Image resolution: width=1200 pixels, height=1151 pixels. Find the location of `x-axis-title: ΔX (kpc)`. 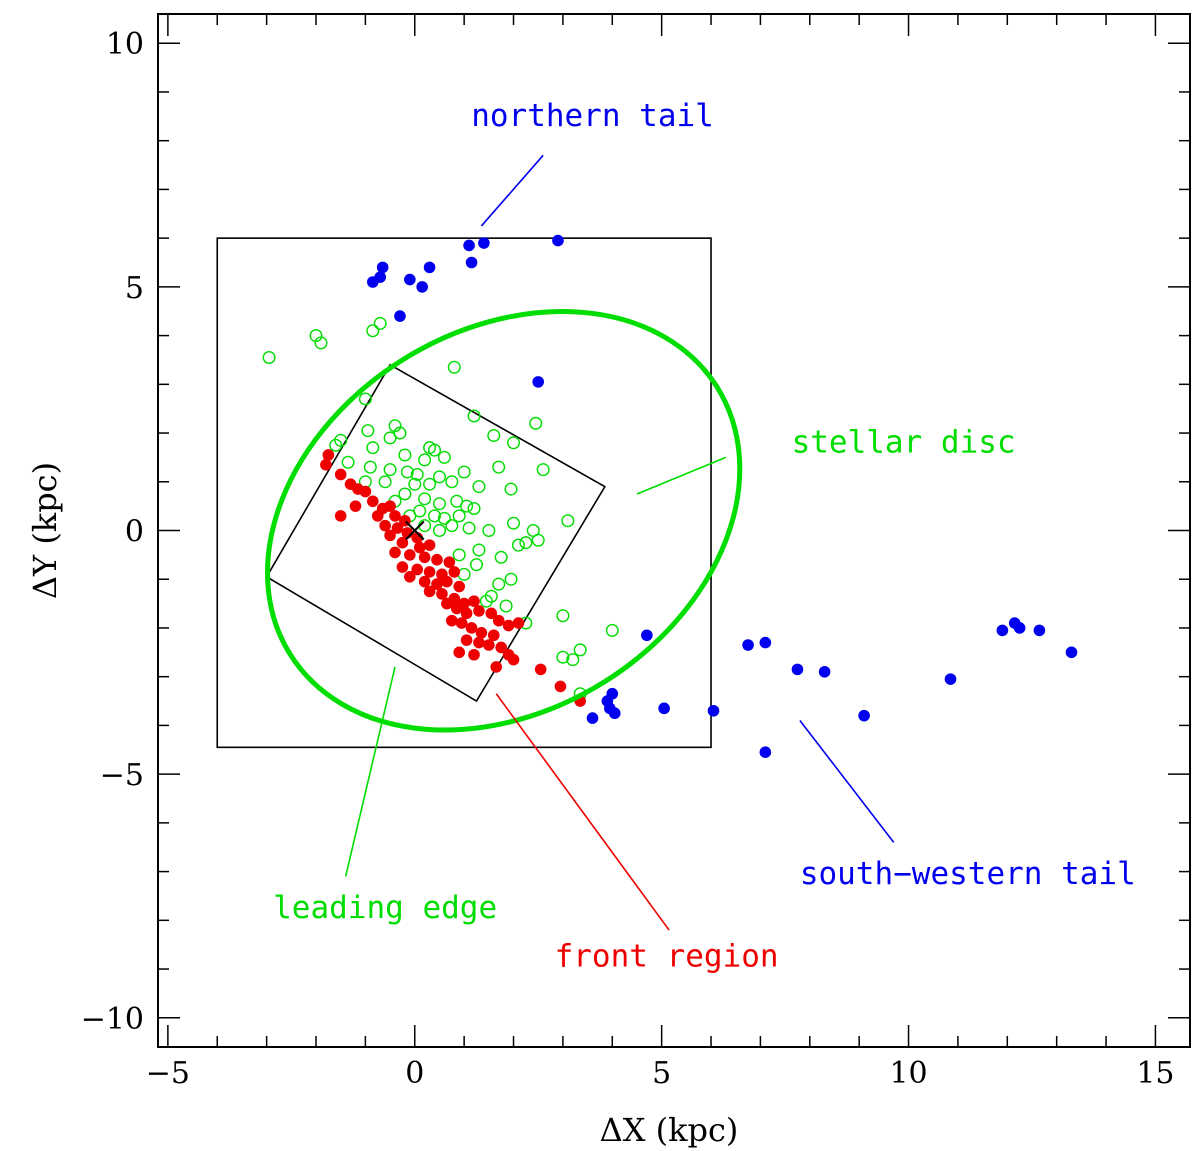

x-axis-title: ΔX (kpc) is located at coordinates (669, 1130).